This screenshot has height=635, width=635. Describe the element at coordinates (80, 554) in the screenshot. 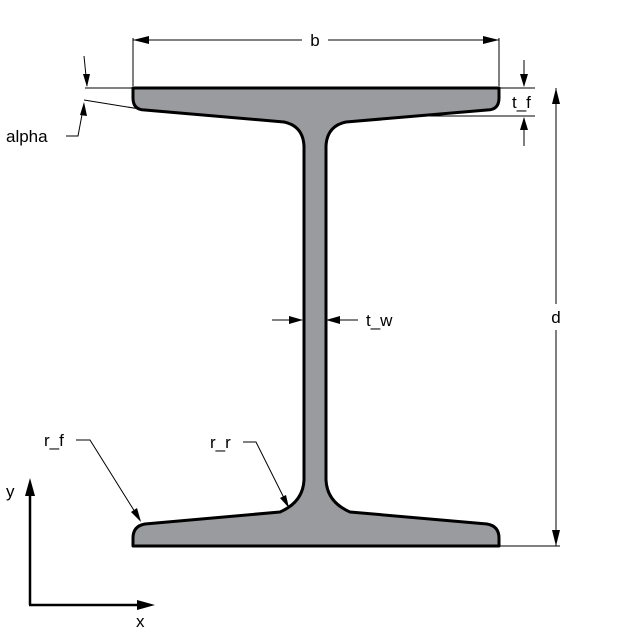

I see `coordinate-axes: y x` at that location.